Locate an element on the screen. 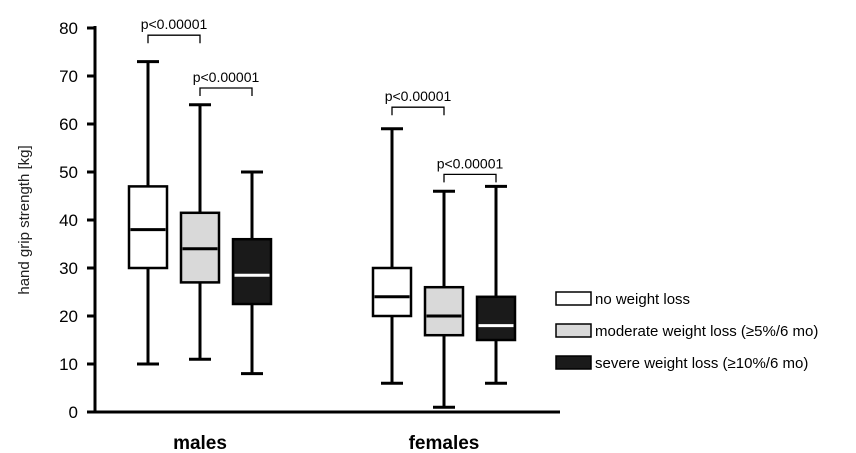 This screenshot has width=856, height=453. y-tick-label: 10 is located at coordinates (68, 364).